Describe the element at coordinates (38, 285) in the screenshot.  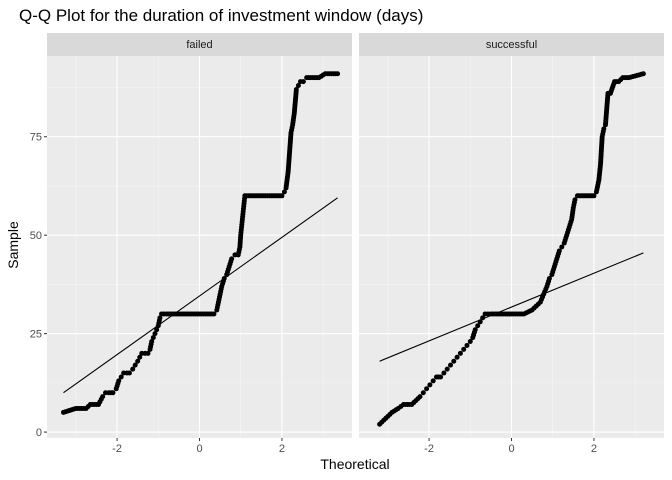
I see `y-axis: 0 25 50 75` at that location.